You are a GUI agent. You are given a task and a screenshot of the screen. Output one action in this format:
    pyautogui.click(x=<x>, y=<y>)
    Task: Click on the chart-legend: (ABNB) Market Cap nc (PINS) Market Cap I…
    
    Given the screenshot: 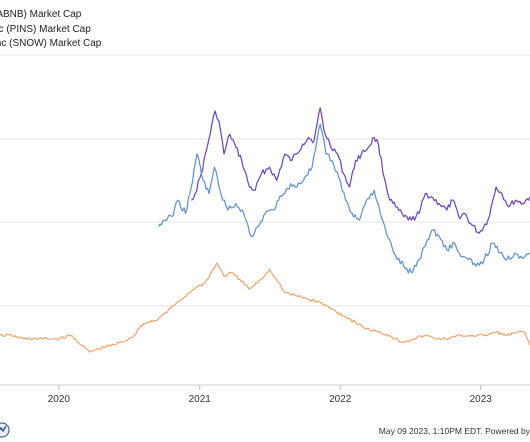 What is the action you would take?
    pyautogui.click(x=50, y=30)
    